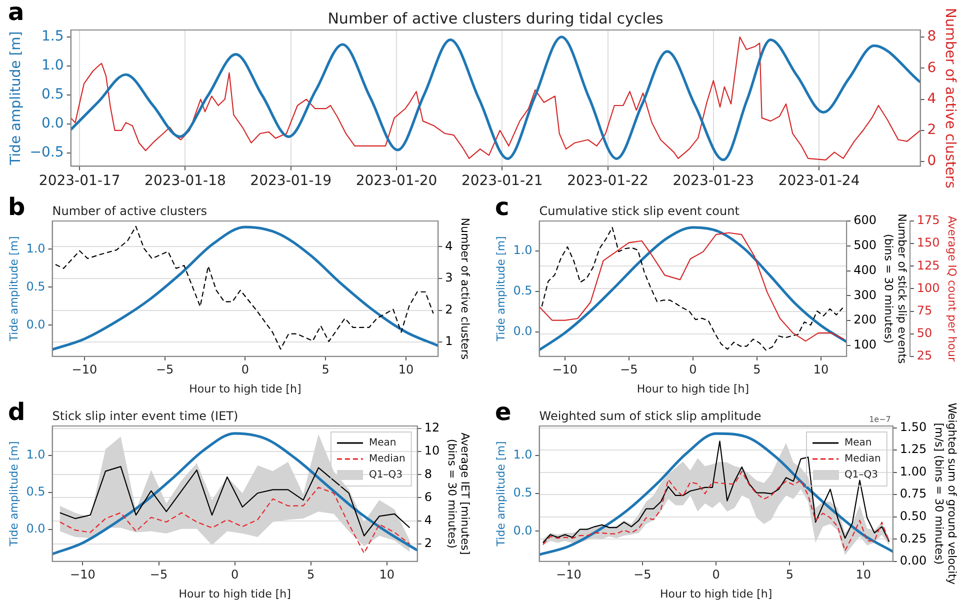 This screenshot has height=605, width=974. Describe the element at coordinates (880, 419) in the screenshot. I see `text: 1e−7` at that location.